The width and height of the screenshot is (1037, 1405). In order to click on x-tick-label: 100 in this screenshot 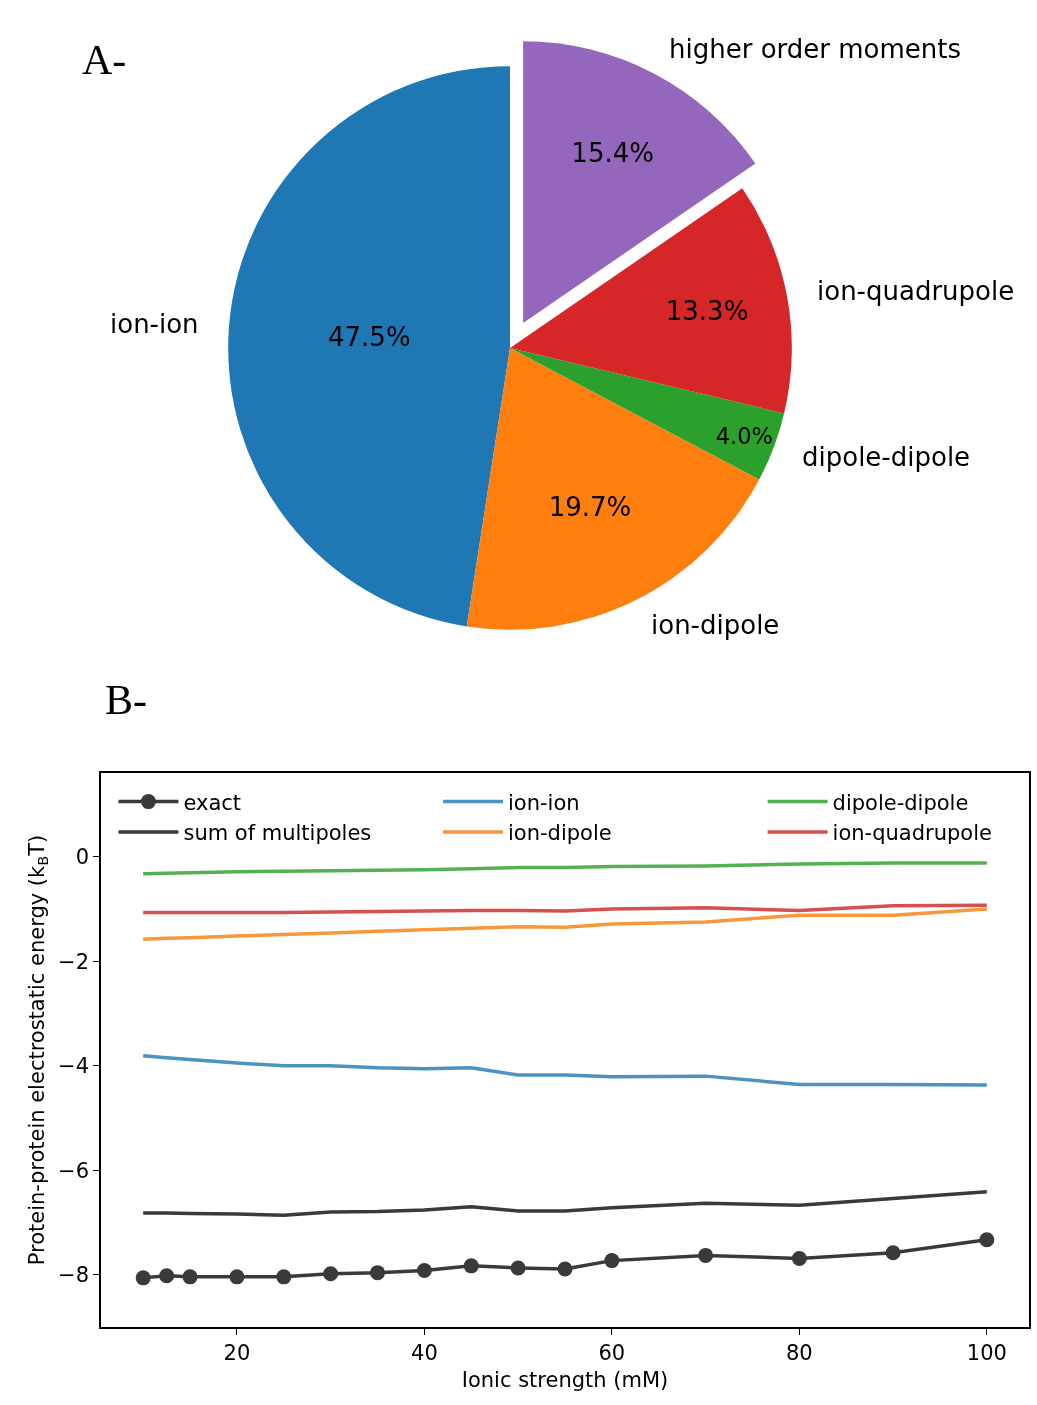, I will do `click(986, 1352)`.